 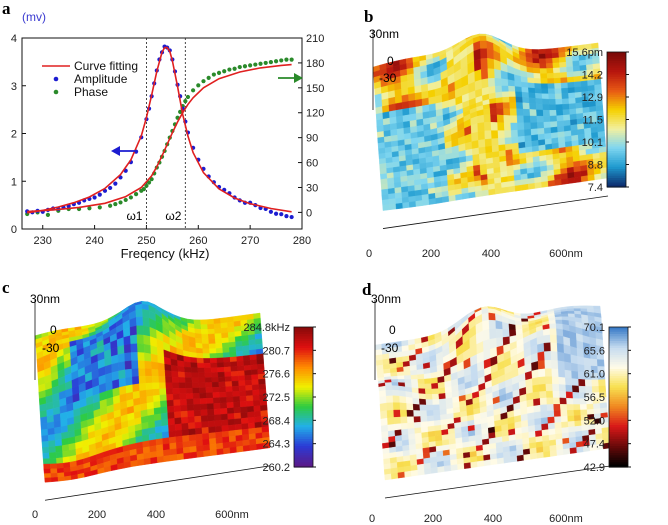 I want to click on panel-c-letter: c, so click(x=6, y=287).